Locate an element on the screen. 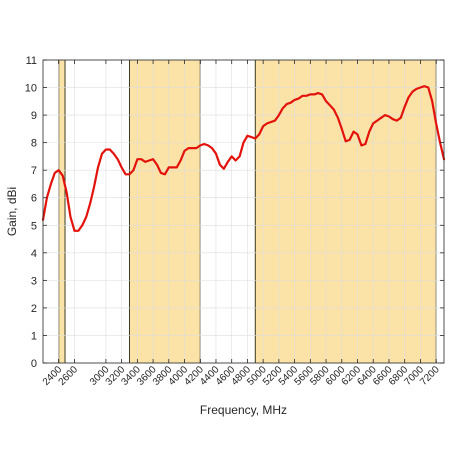 This screenshot has width=450, height=450. x-tick-label: 2600 is located at coordinates (69, 376).